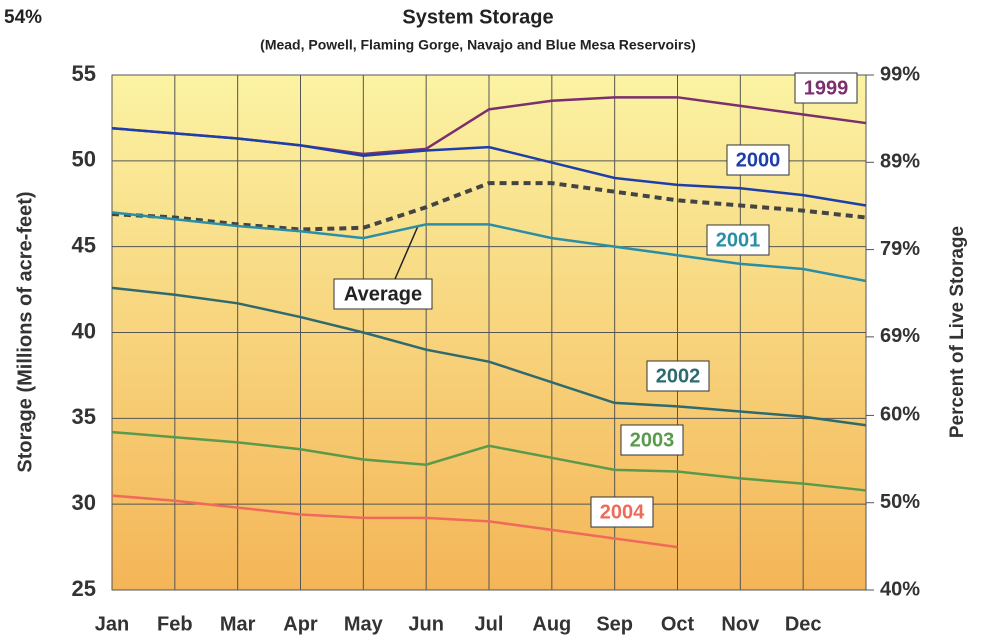  I want to click on y-tick-label: 50, so click(84, 159).